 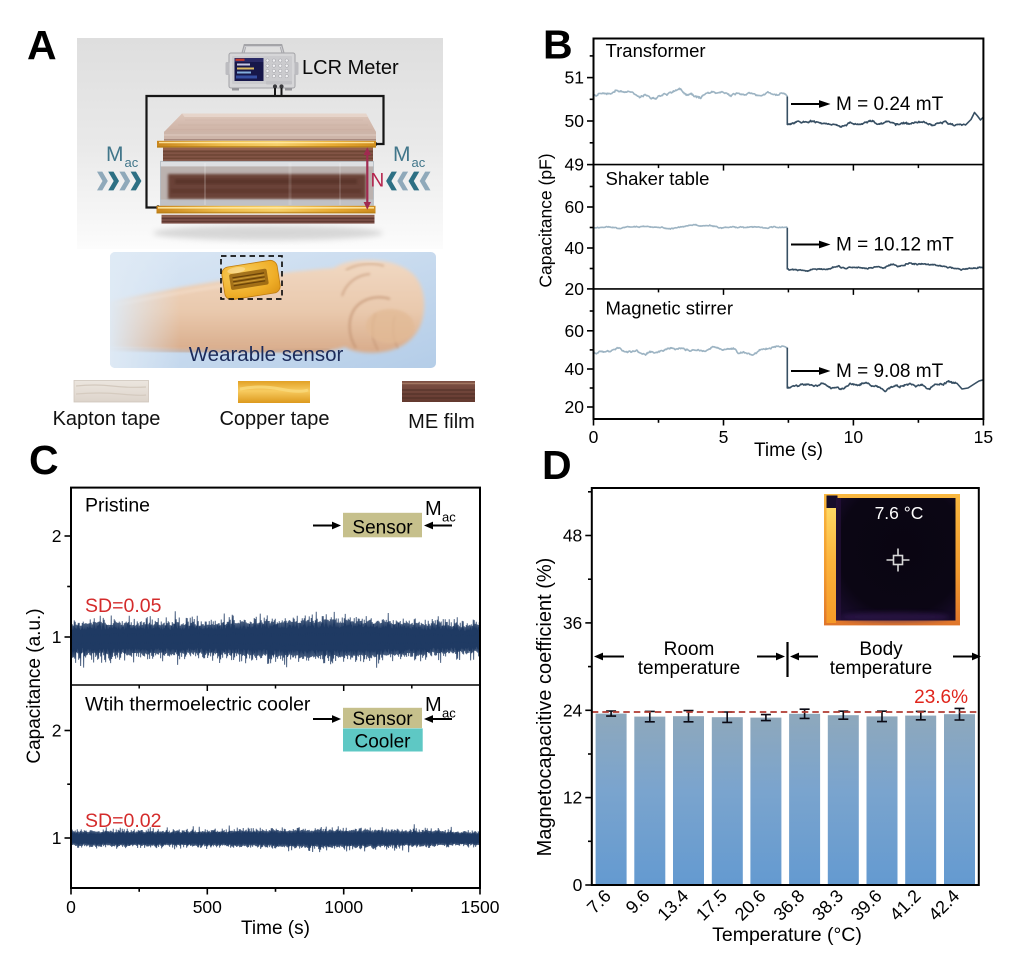 What do you see at coordinates (899, 513) in the screenshot?
I see `svg-text: 7.6 °C` at bounding box center [899, 513].